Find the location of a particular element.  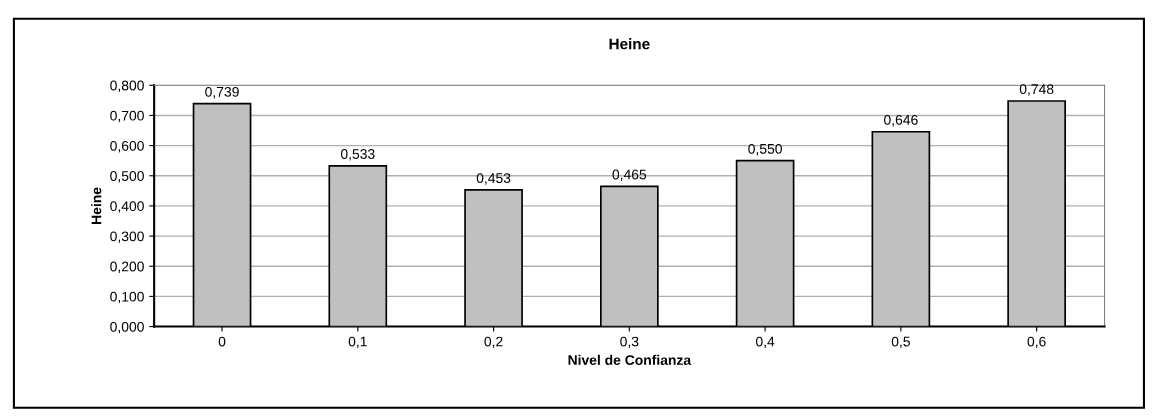

data-label: 0,646 is located at coordinates (901, 120).